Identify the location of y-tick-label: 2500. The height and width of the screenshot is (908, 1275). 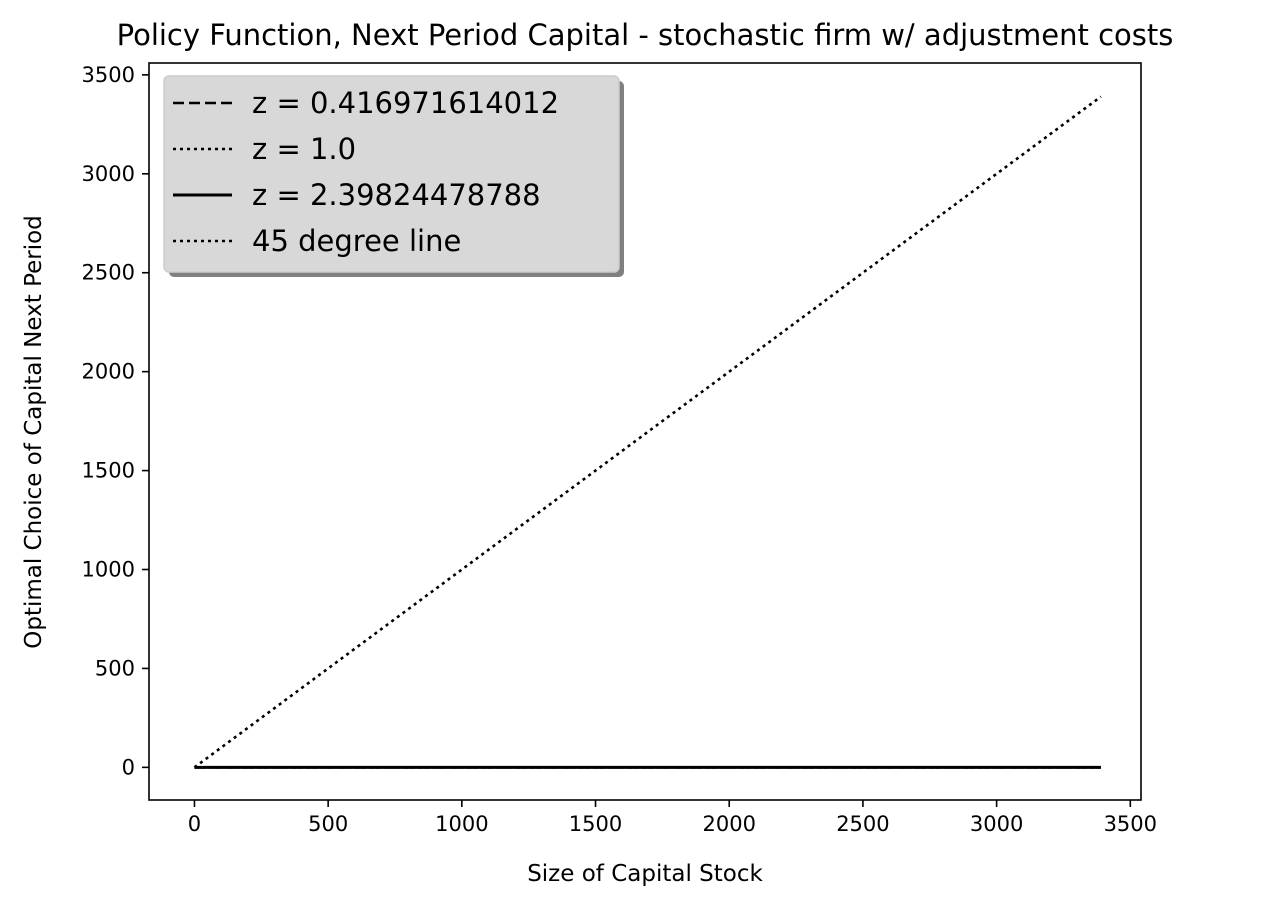
(108, 273).